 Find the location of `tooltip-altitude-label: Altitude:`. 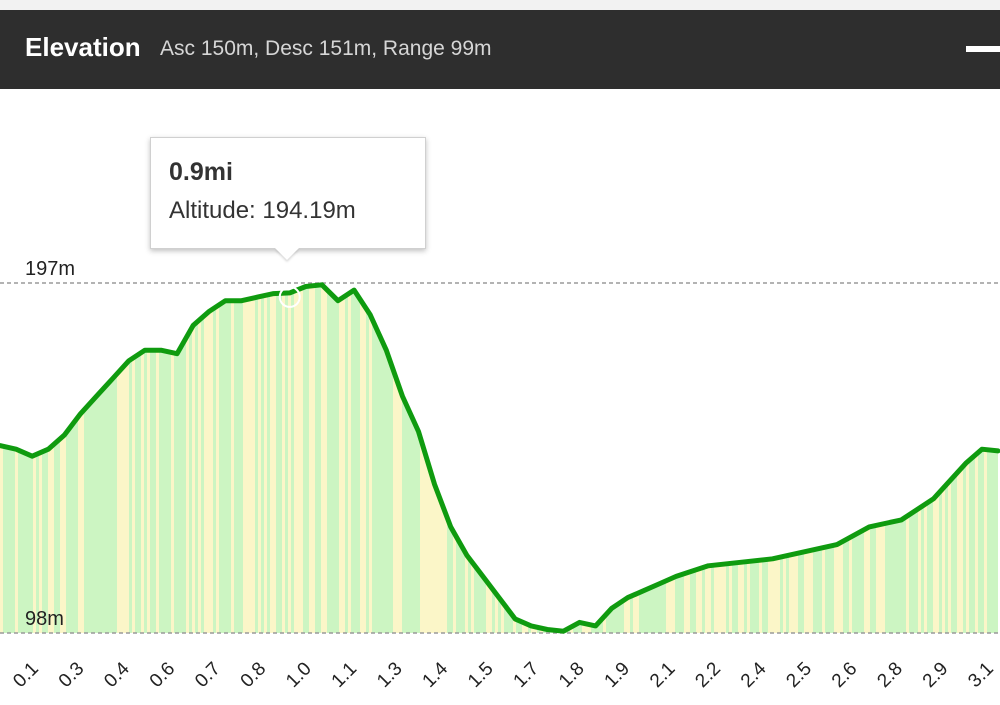

tooltip-altitude-label: Altitude: is located at coordinates (212, 210).